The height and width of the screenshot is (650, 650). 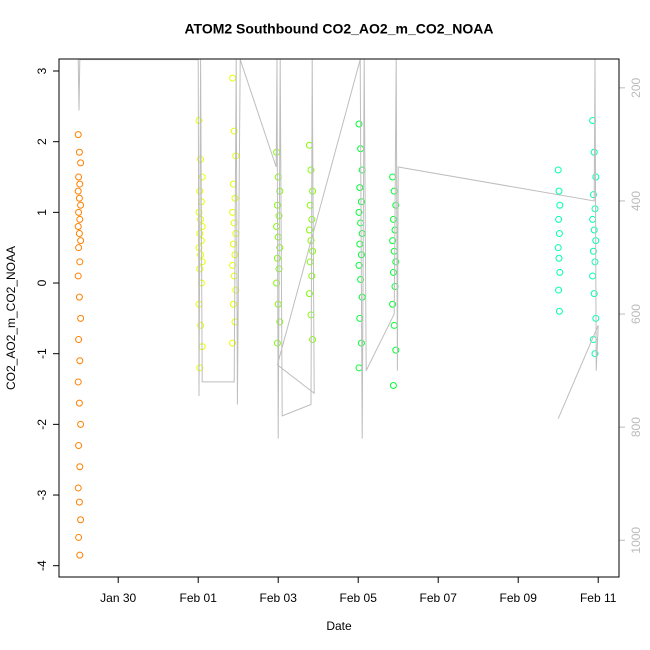 What do you see at coordinates (279, 598) in the screenshot?
I see `x-tick-label: Feb 03` at bounding box center [279, 598].